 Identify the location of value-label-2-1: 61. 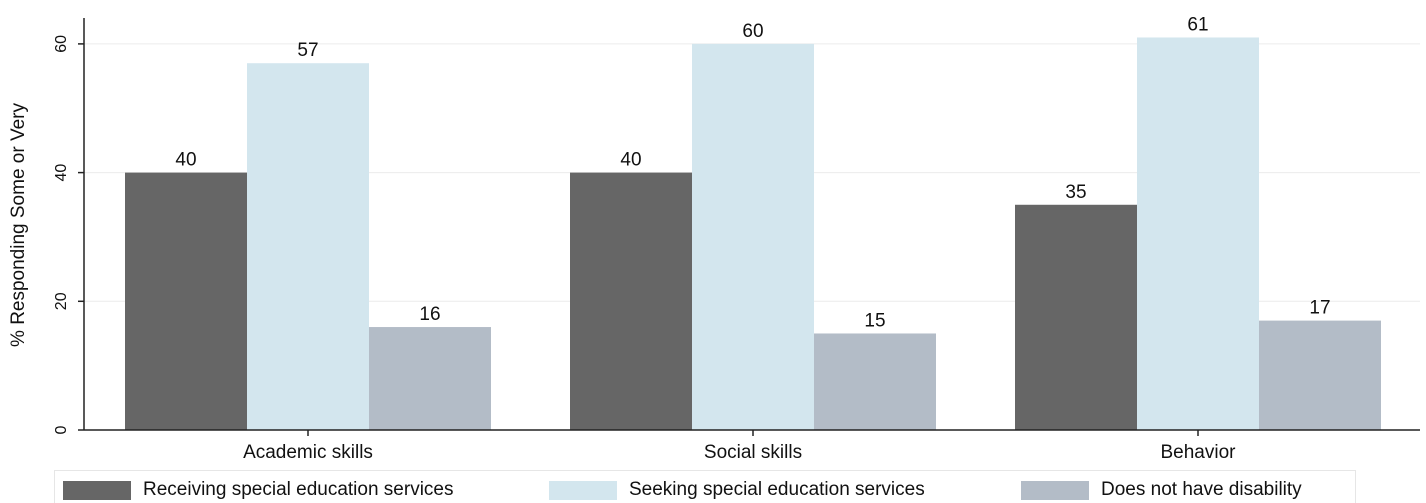
(1197, 24).